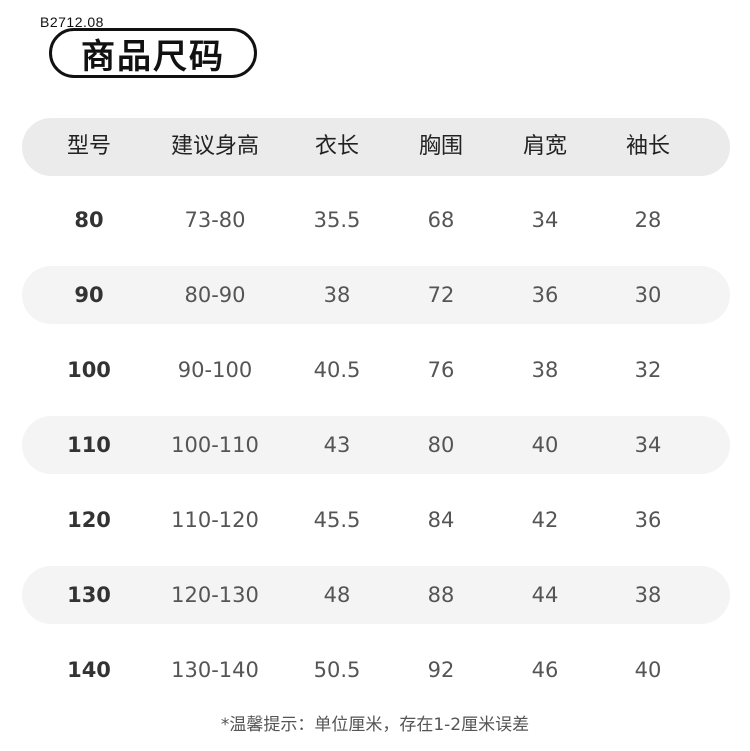  Describe the element at coordinates (89, 520) in the screenshot. I see `size-cell: 120` at that location.